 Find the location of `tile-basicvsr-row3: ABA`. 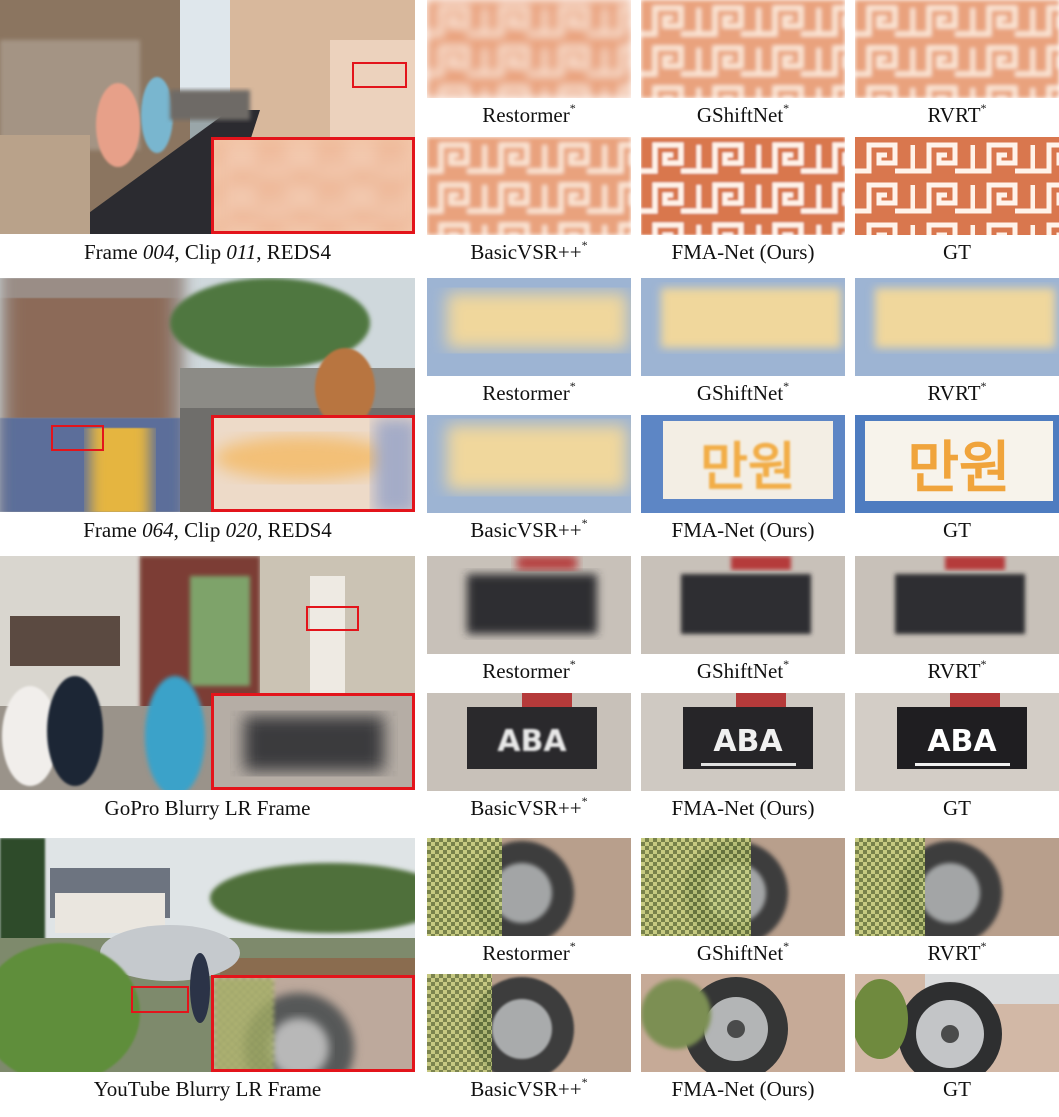

tile-basicvsr-row3: ABA is located at coordinates (529, 742).